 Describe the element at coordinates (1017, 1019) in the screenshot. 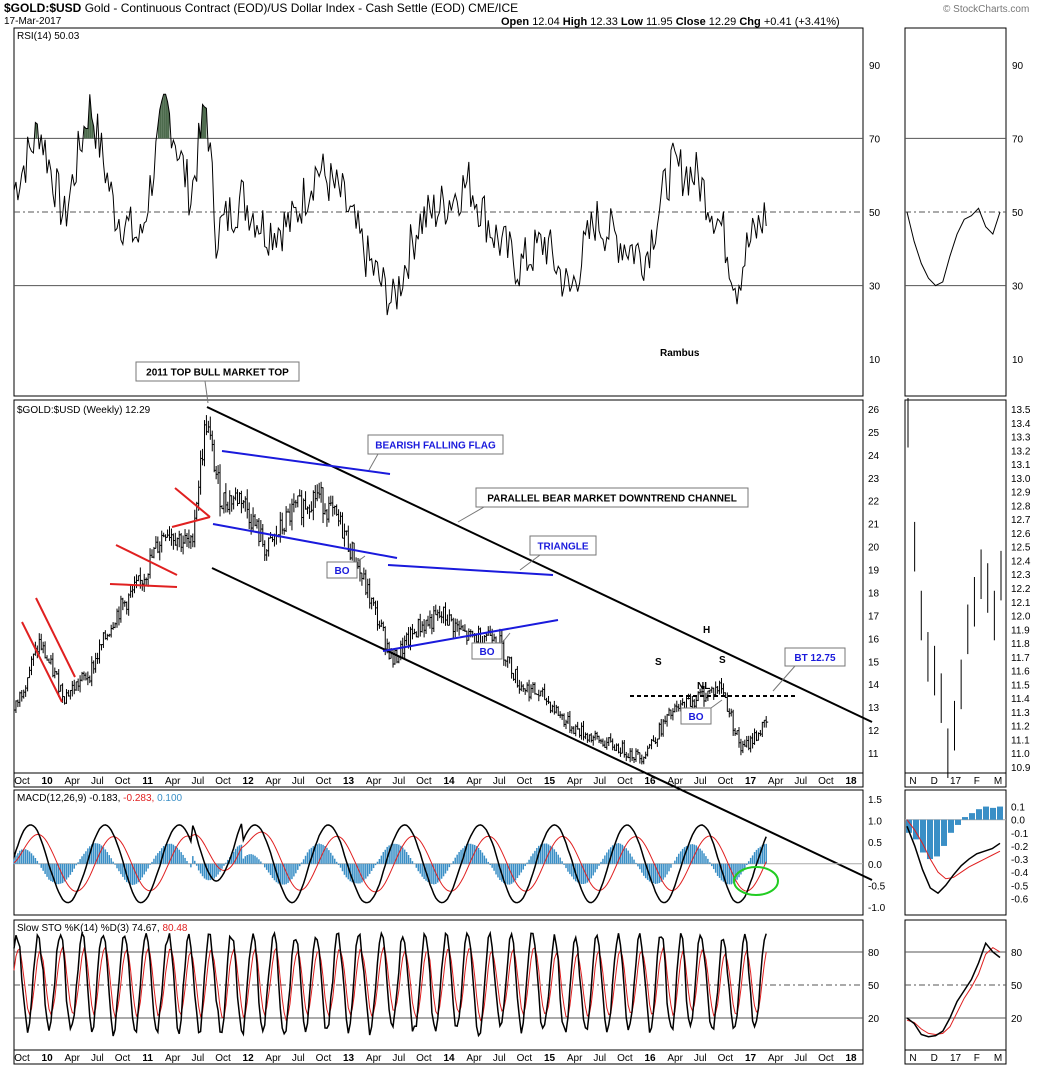

I see `daily-sto-y-tick: 20` at that location.